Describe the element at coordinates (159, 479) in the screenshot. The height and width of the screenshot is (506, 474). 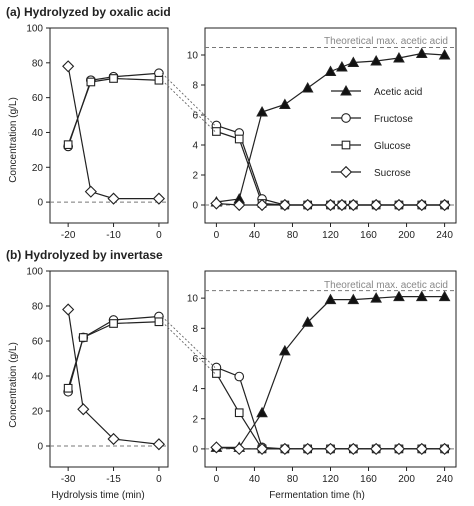
I see `panel-b-hydrolysis-x-tick-label: 0` at that location.